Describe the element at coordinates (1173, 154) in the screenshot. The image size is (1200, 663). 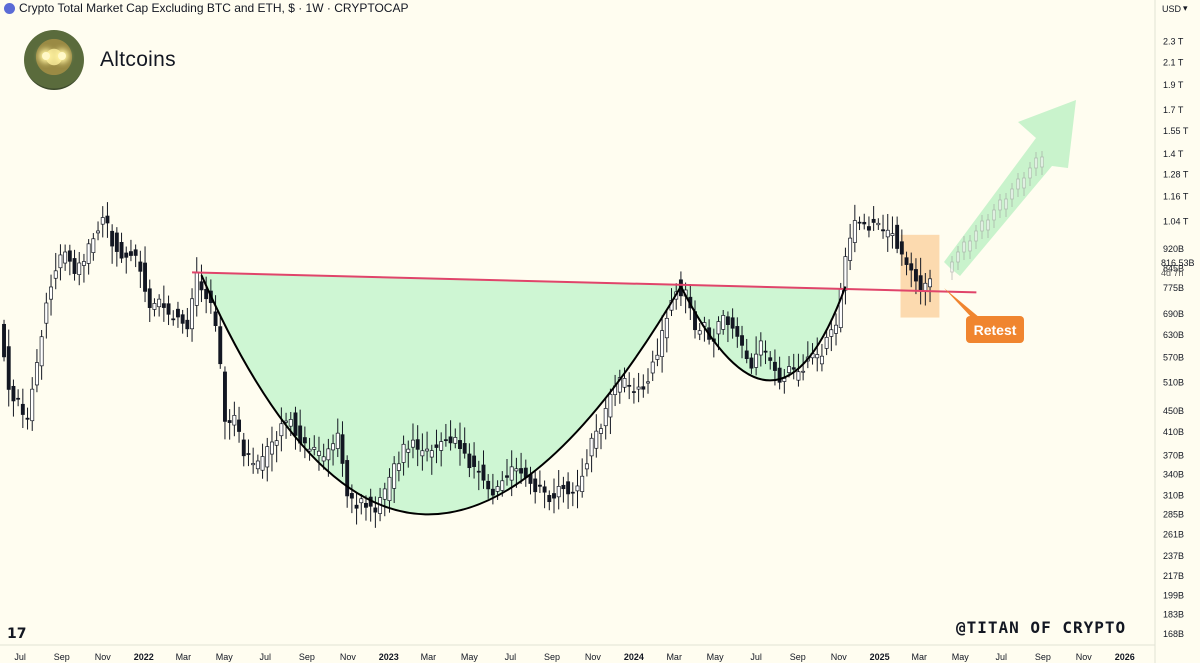
I see `y-tick-label: 1.4 T` at that location.